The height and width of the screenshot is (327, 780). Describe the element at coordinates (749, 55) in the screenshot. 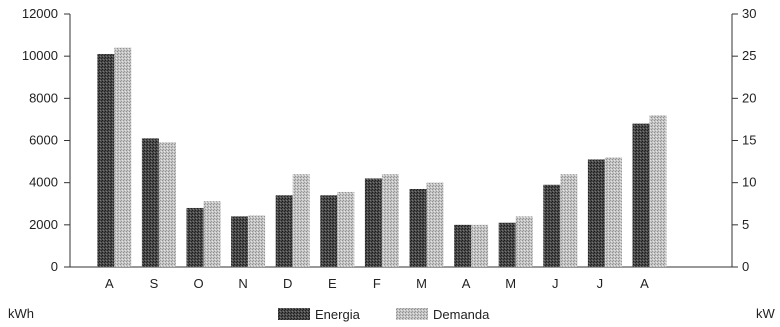

I see `right-tick-label: 25` at that location.